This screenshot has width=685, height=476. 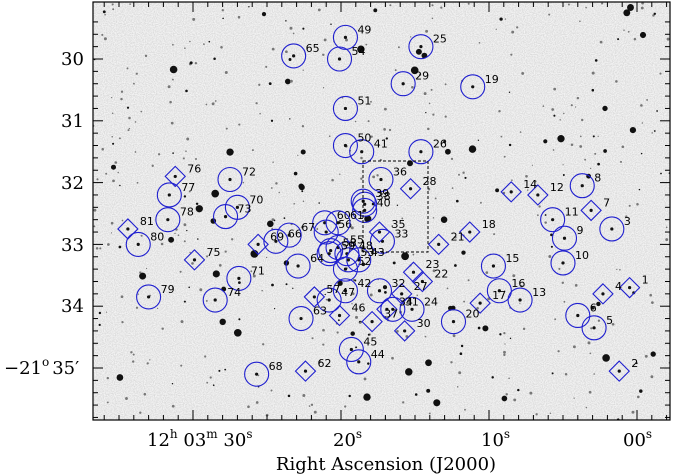 What do you see at coordinates (23, 368) in the screenshot?
I see `y-tick-35-prefix: −21` at bounding box center [23, 368].